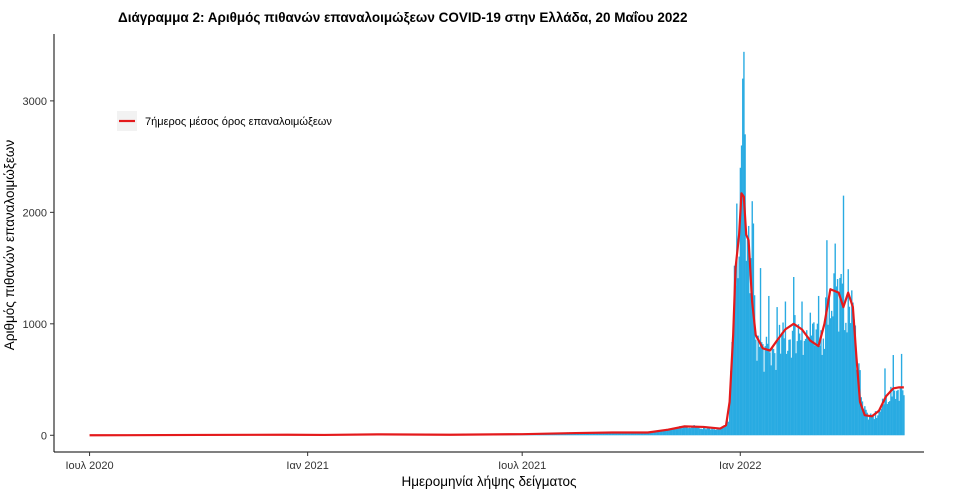  I want to click on legend-label: 7ήμερος μέσος όρος επαναλοιμώξεων, so click(238, 122).